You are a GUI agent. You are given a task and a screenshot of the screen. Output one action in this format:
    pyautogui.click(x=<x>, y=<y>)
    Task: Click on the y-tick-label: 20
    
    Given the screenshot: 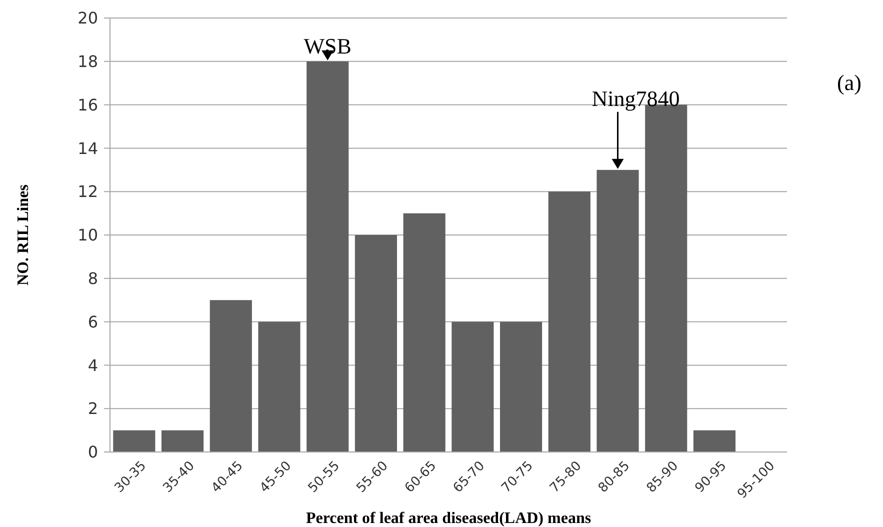 What is the action you would take?
    pyautogui.click(x=88, y=18)
    